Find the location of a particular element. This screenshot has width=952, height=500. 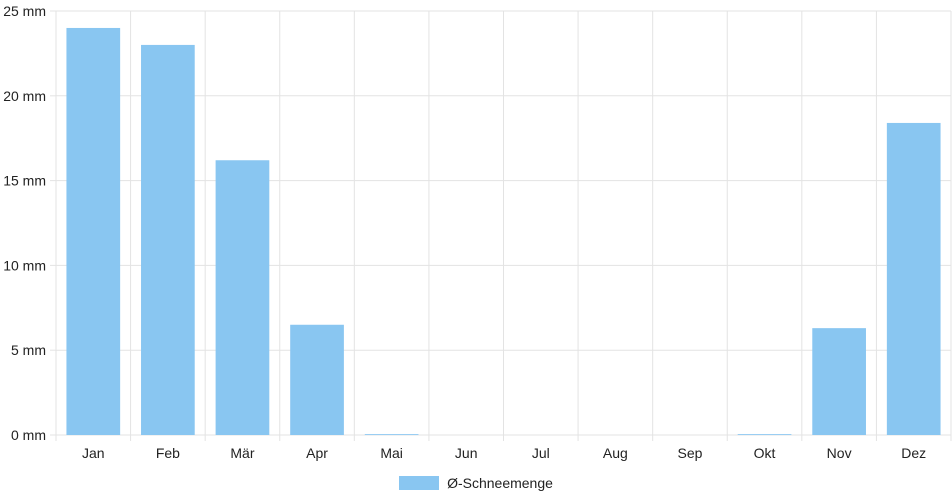

x-tick-label: Jul is located at coordinates (541, 453).